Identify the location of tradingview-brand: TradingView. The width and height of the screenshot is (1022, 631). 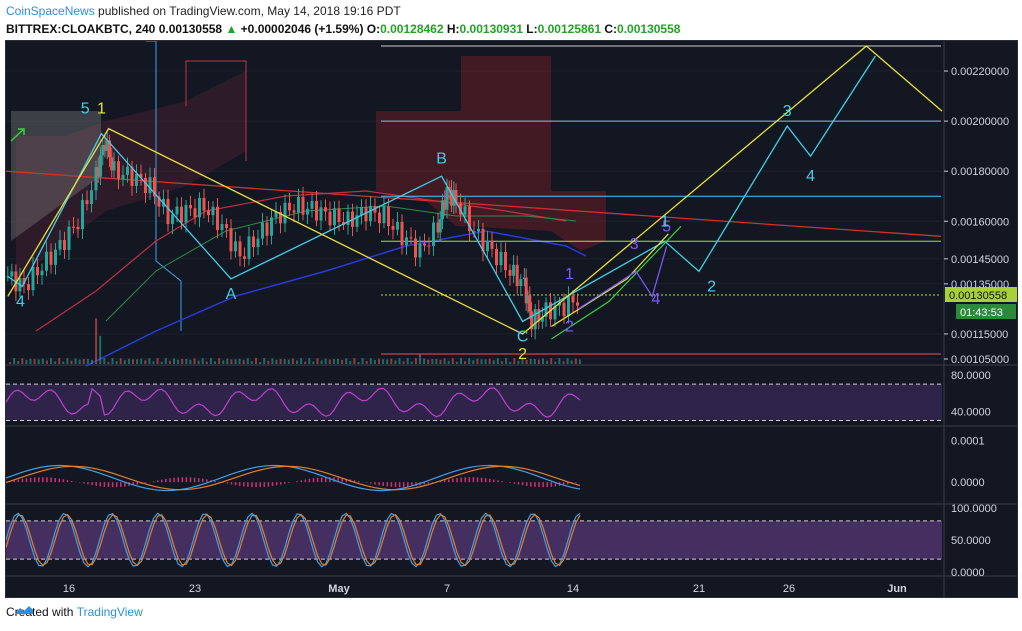
(109, 612).